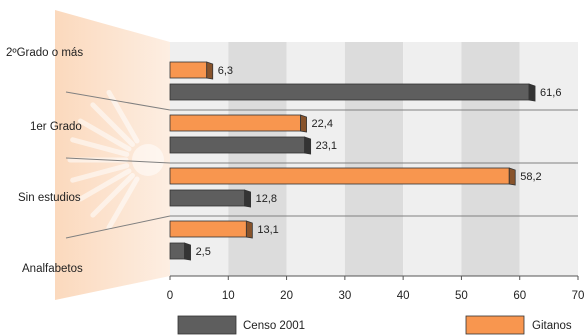  Describe the element at coordinates (519, 296) in the screenshot. I see `x-tick-label: 60` at that location.